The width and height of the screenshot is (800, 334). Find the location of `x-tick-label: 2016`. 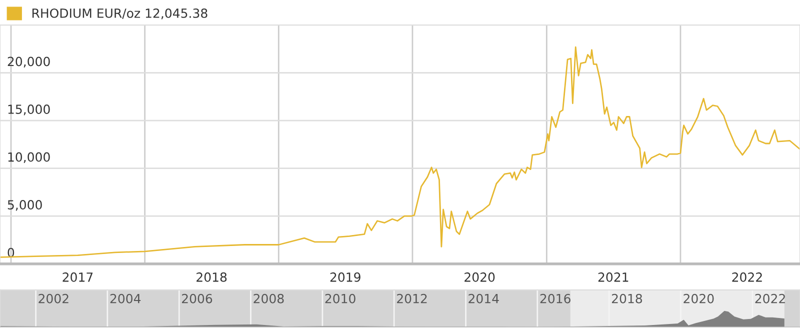

x-tick-label: 2016 is located at coordinates (555, 299).